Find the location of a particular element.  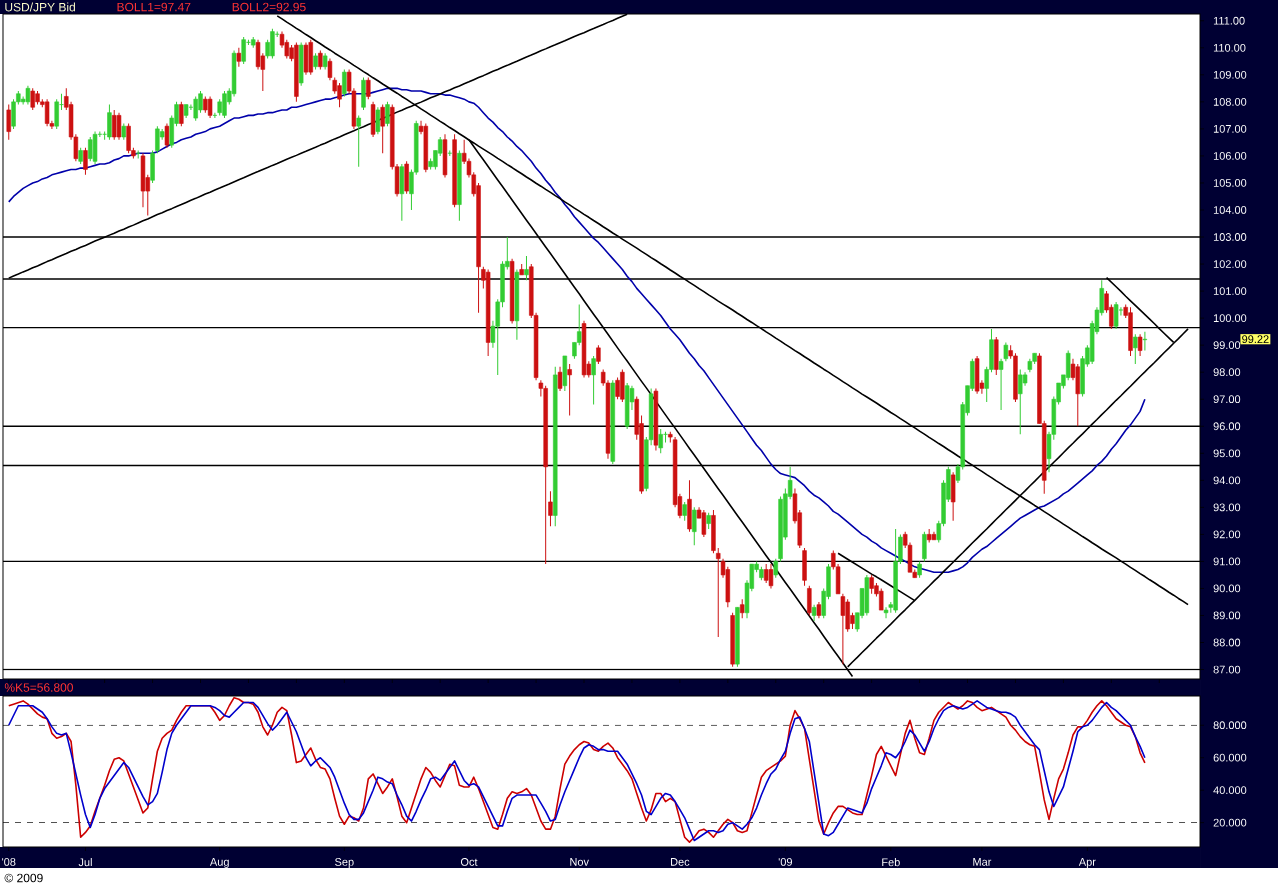

y-tick-label: 20.000 is located at coordinates (1230, 822).